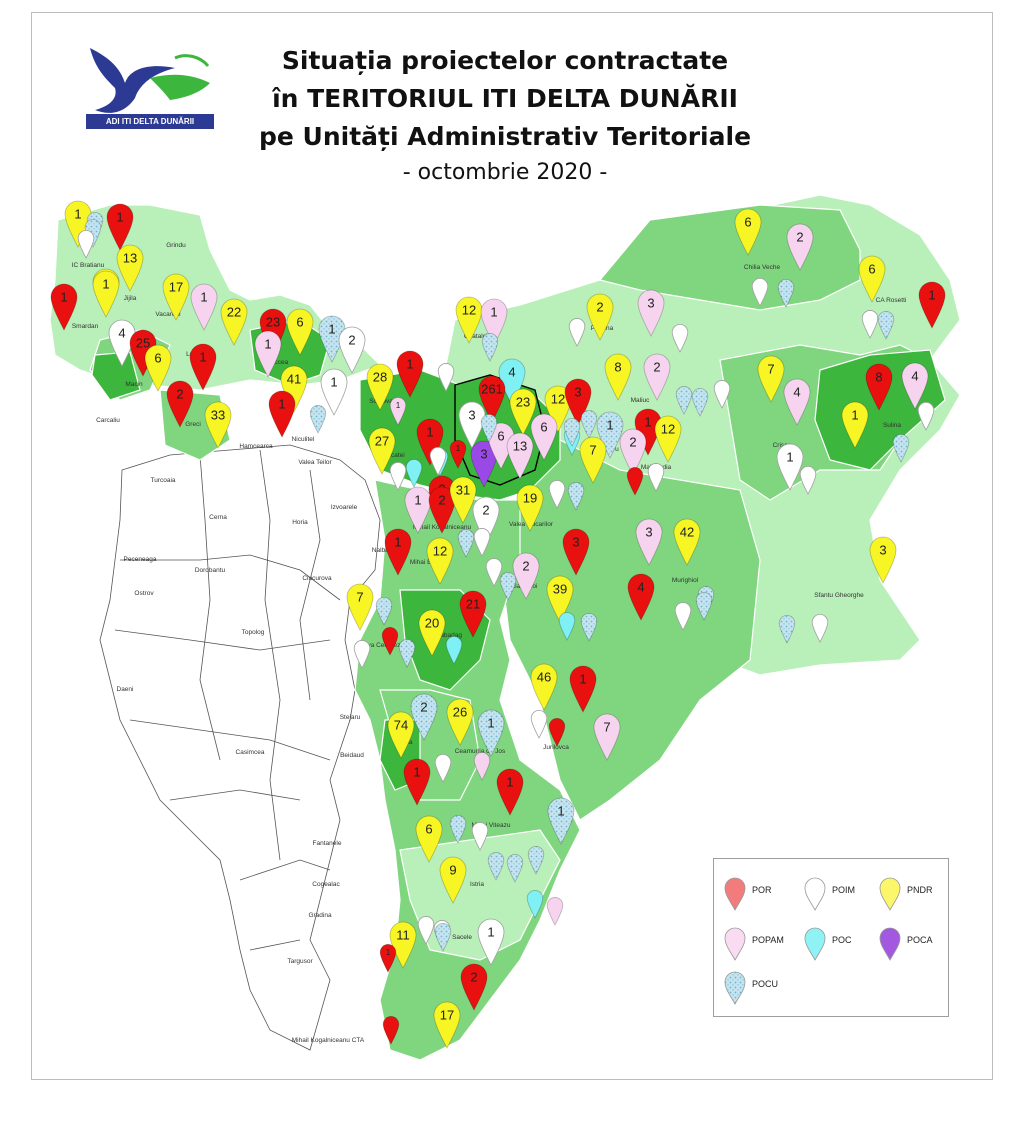 This screenshot has width=1024, height=1126. I want to click on place-label: IC Bratianu, so click(88, 265).